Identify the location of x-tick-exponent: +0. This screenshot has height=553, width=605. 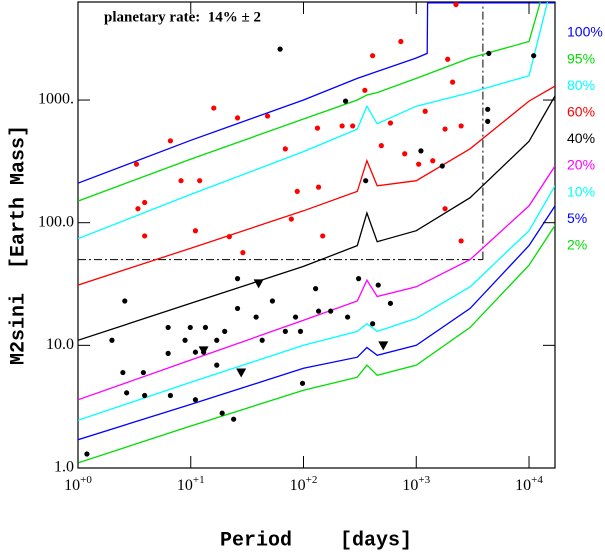
(86, 480).